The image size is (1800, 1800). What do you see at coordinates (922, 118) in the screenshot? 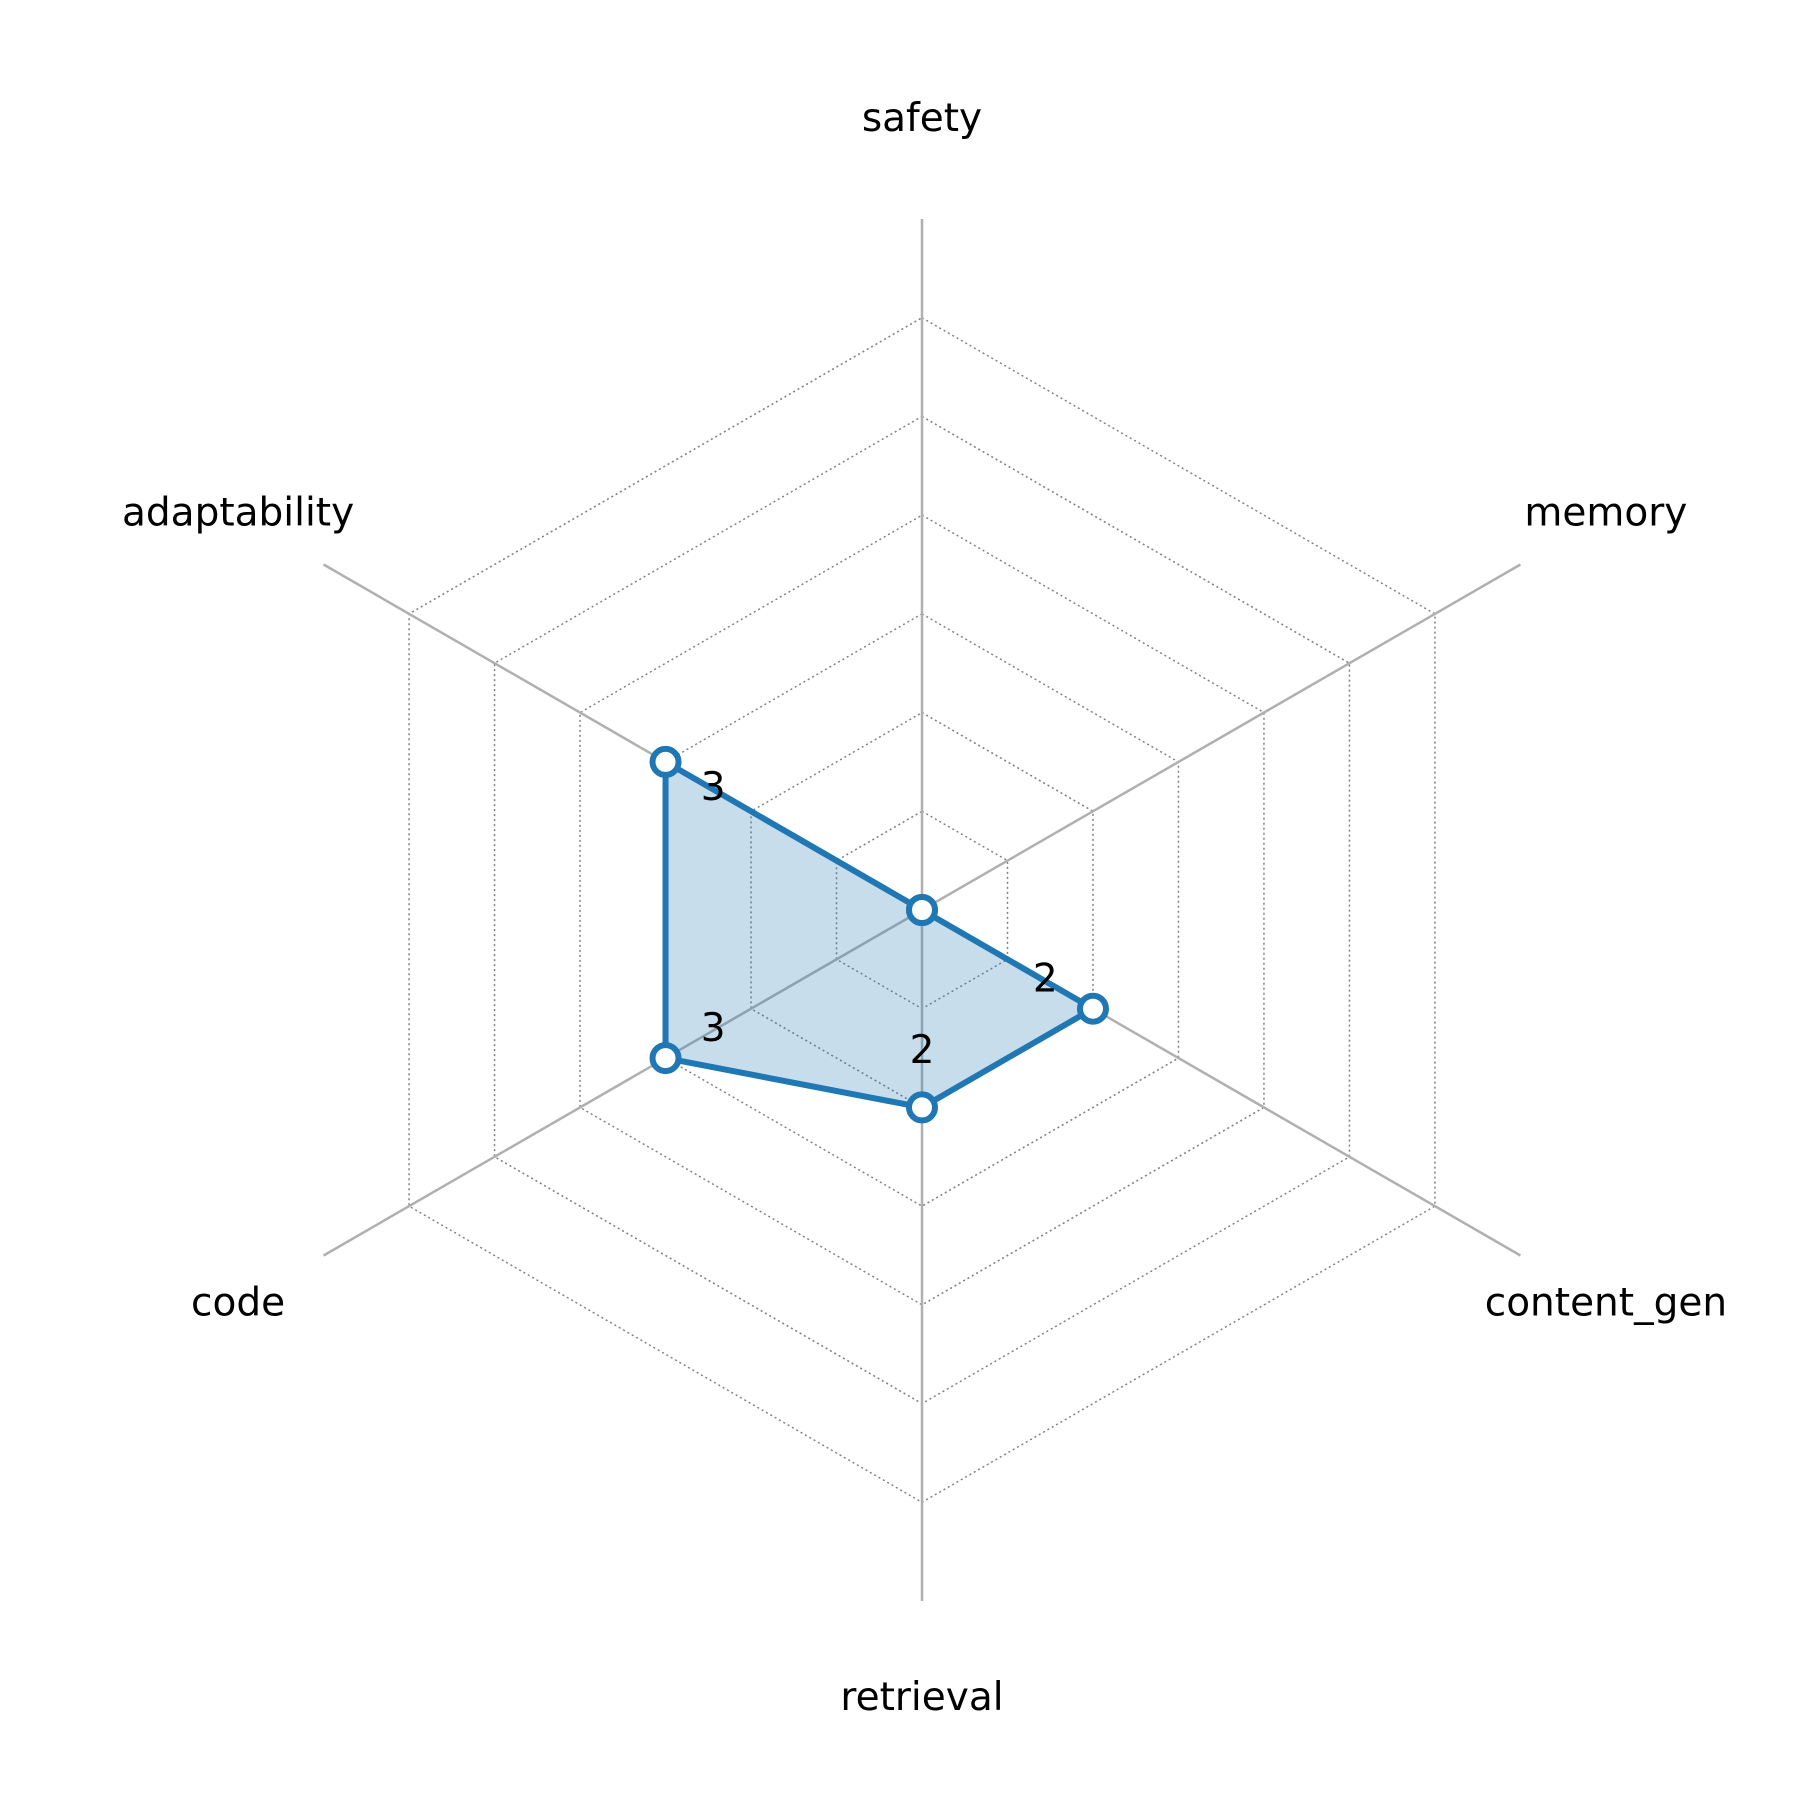
I see `axis-label: safety` at bounding box center [922, 118].